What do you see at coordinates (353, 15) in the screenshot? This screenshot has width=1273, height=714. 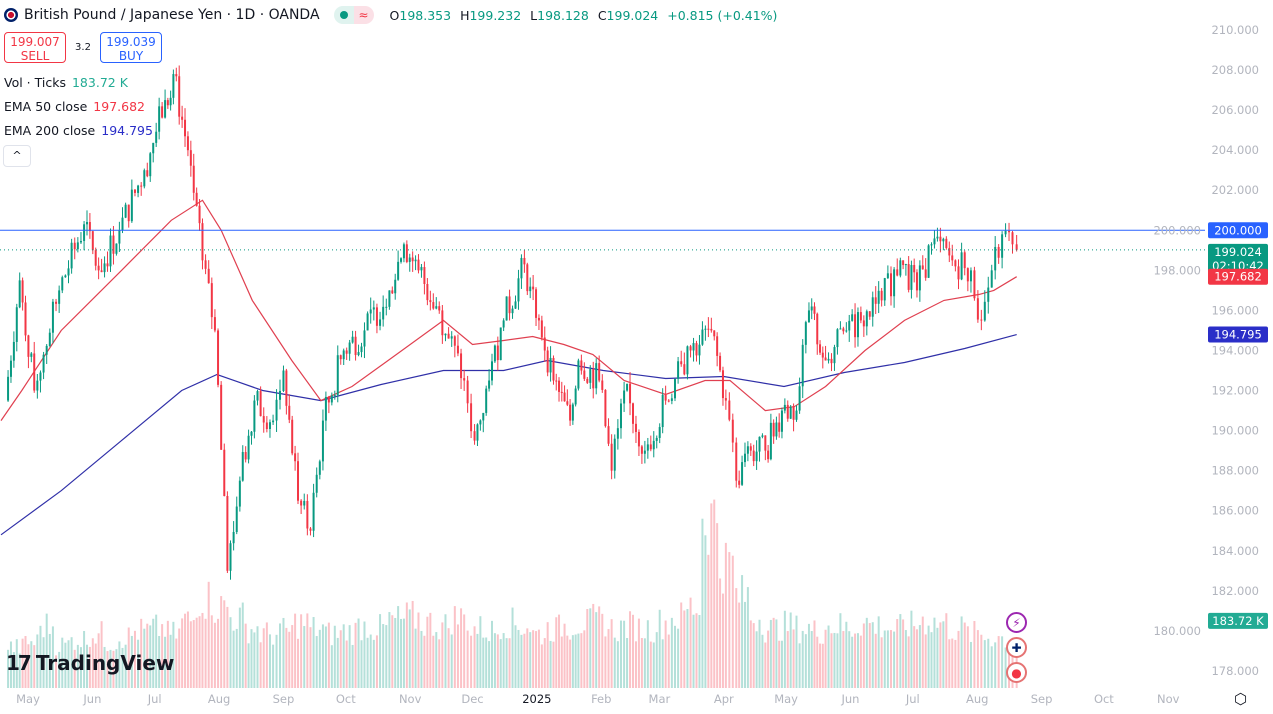 I see `market-status: ≈` at bounding box center [353, 15].